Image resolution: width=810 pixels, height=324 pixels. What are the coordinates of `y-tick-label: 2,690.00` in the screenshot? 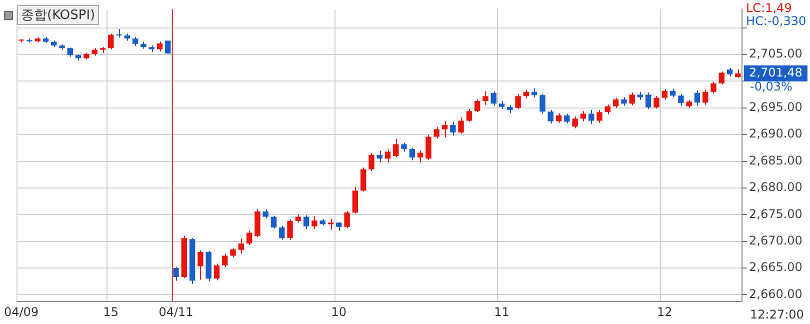 It's located at (775, 133).